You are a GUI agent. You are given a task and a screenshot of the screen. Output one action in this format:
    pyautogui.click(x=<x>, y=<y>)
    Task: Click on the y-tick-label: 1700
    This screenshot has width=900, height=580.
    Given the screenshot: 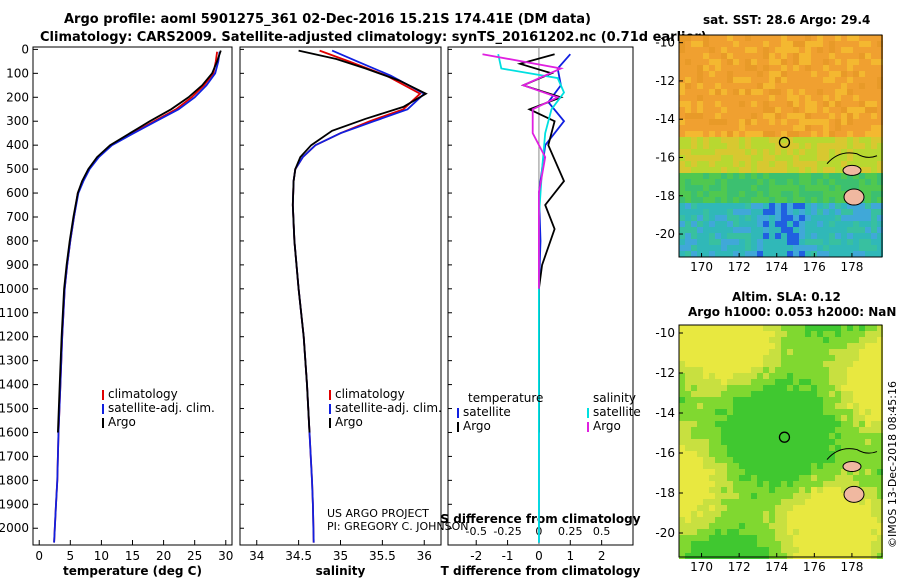 What is the action you would take?
    pyautogui.click(x=14, y=456)
    